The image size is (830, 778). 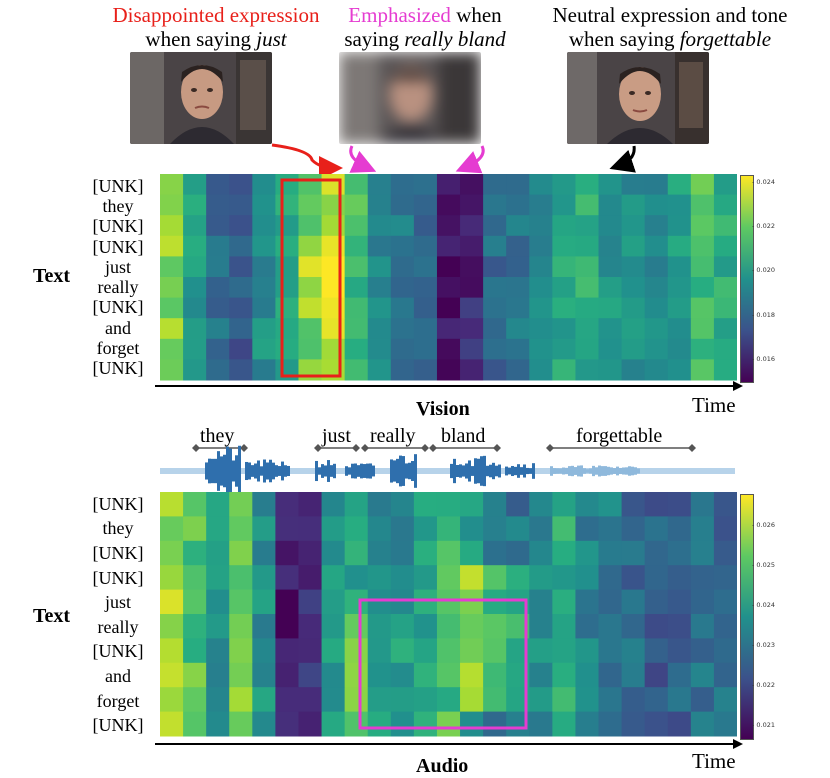 What do you see at coordinates (764, 525) in the screenshot?
I see `audio-colorbar-tick-0: - 0.026` at bounding box center [764, 525].